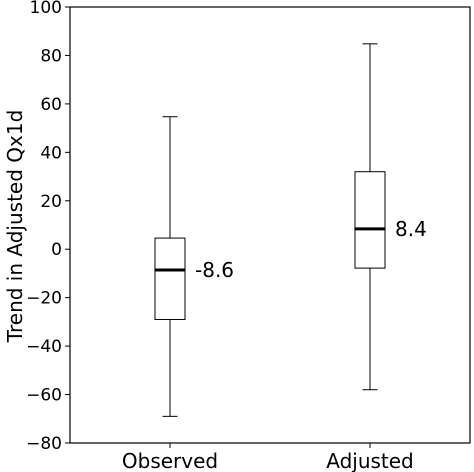  I want to click on y-tick-label: 100, so click(46, 9).